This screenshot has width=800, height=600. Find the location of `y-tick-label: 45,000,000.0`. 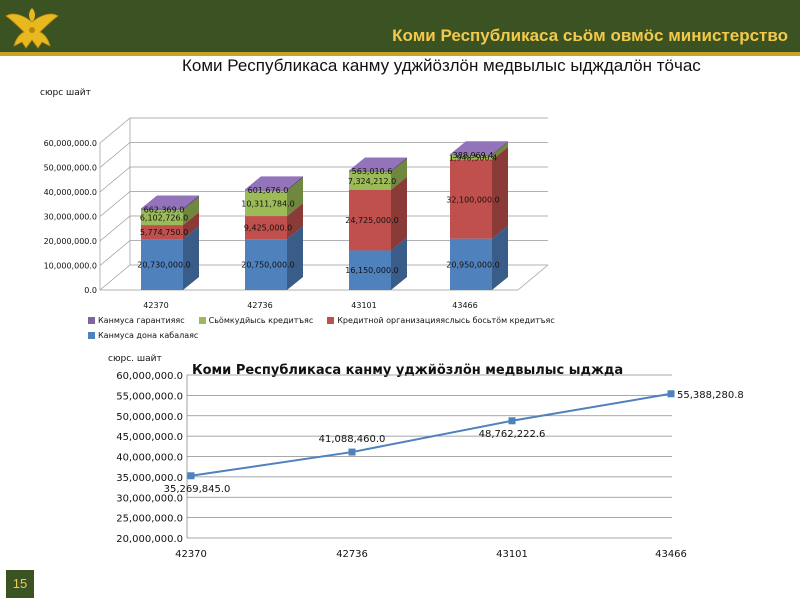

y-tick-label: 45,000,000.0 is located at coordinates (149, 437).